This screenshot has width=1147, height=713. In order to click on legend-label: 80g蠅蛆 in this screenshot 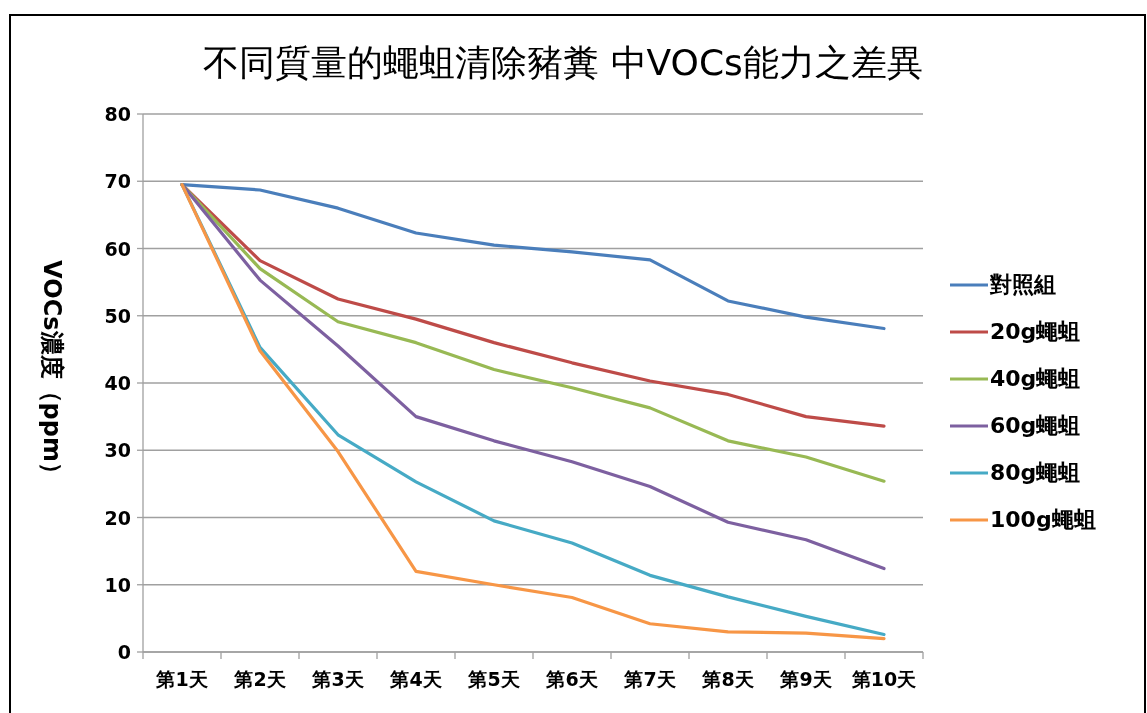, I will do `click(1035, 472)`.